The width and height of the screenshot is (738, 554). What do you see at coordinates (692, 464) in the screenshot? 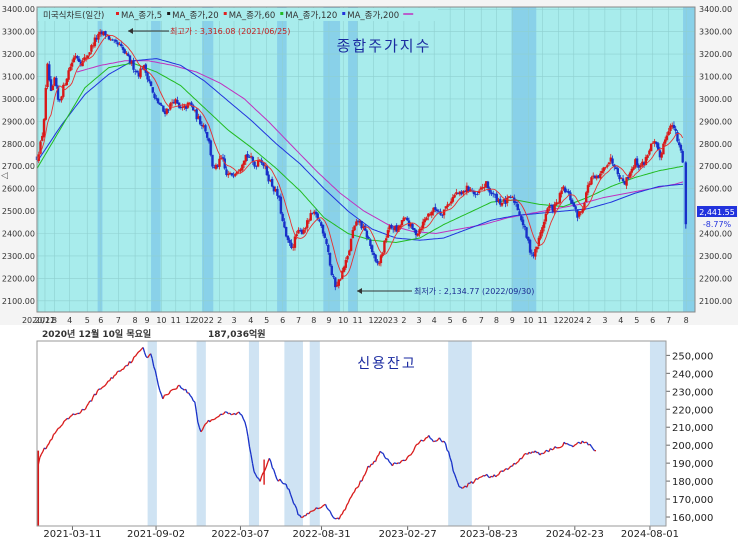
I see `credit-y-tick: 190,000` at bounding box center [692, 464].